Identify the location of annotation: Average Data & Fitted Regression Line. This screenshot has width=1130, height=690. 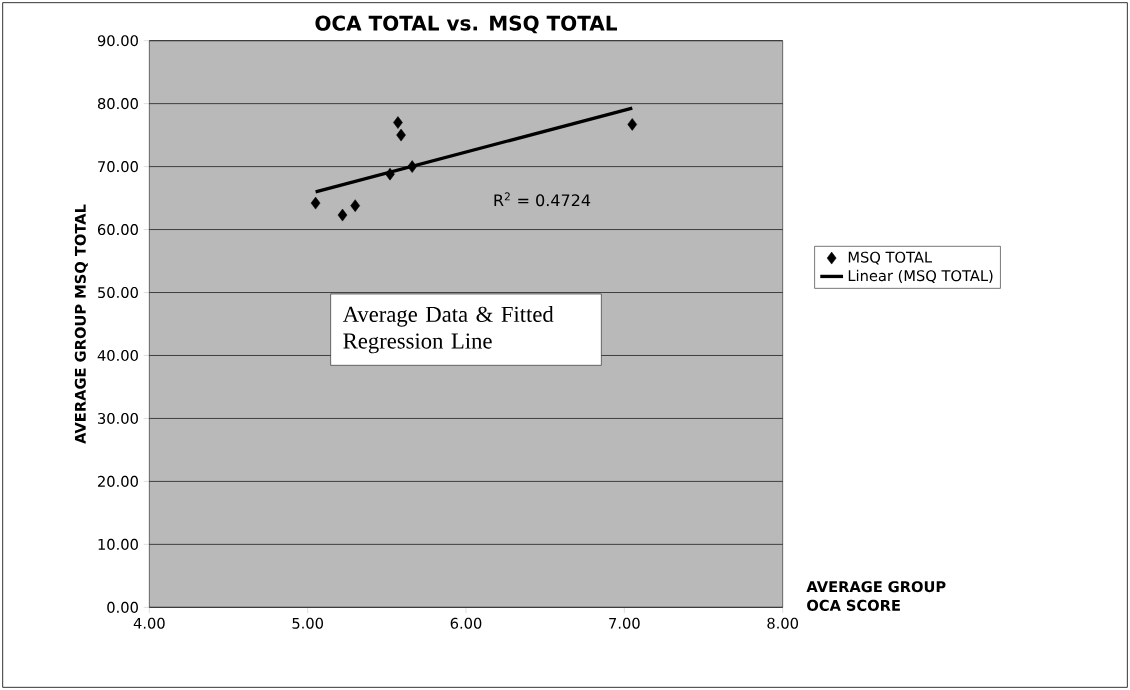
(448, 330).